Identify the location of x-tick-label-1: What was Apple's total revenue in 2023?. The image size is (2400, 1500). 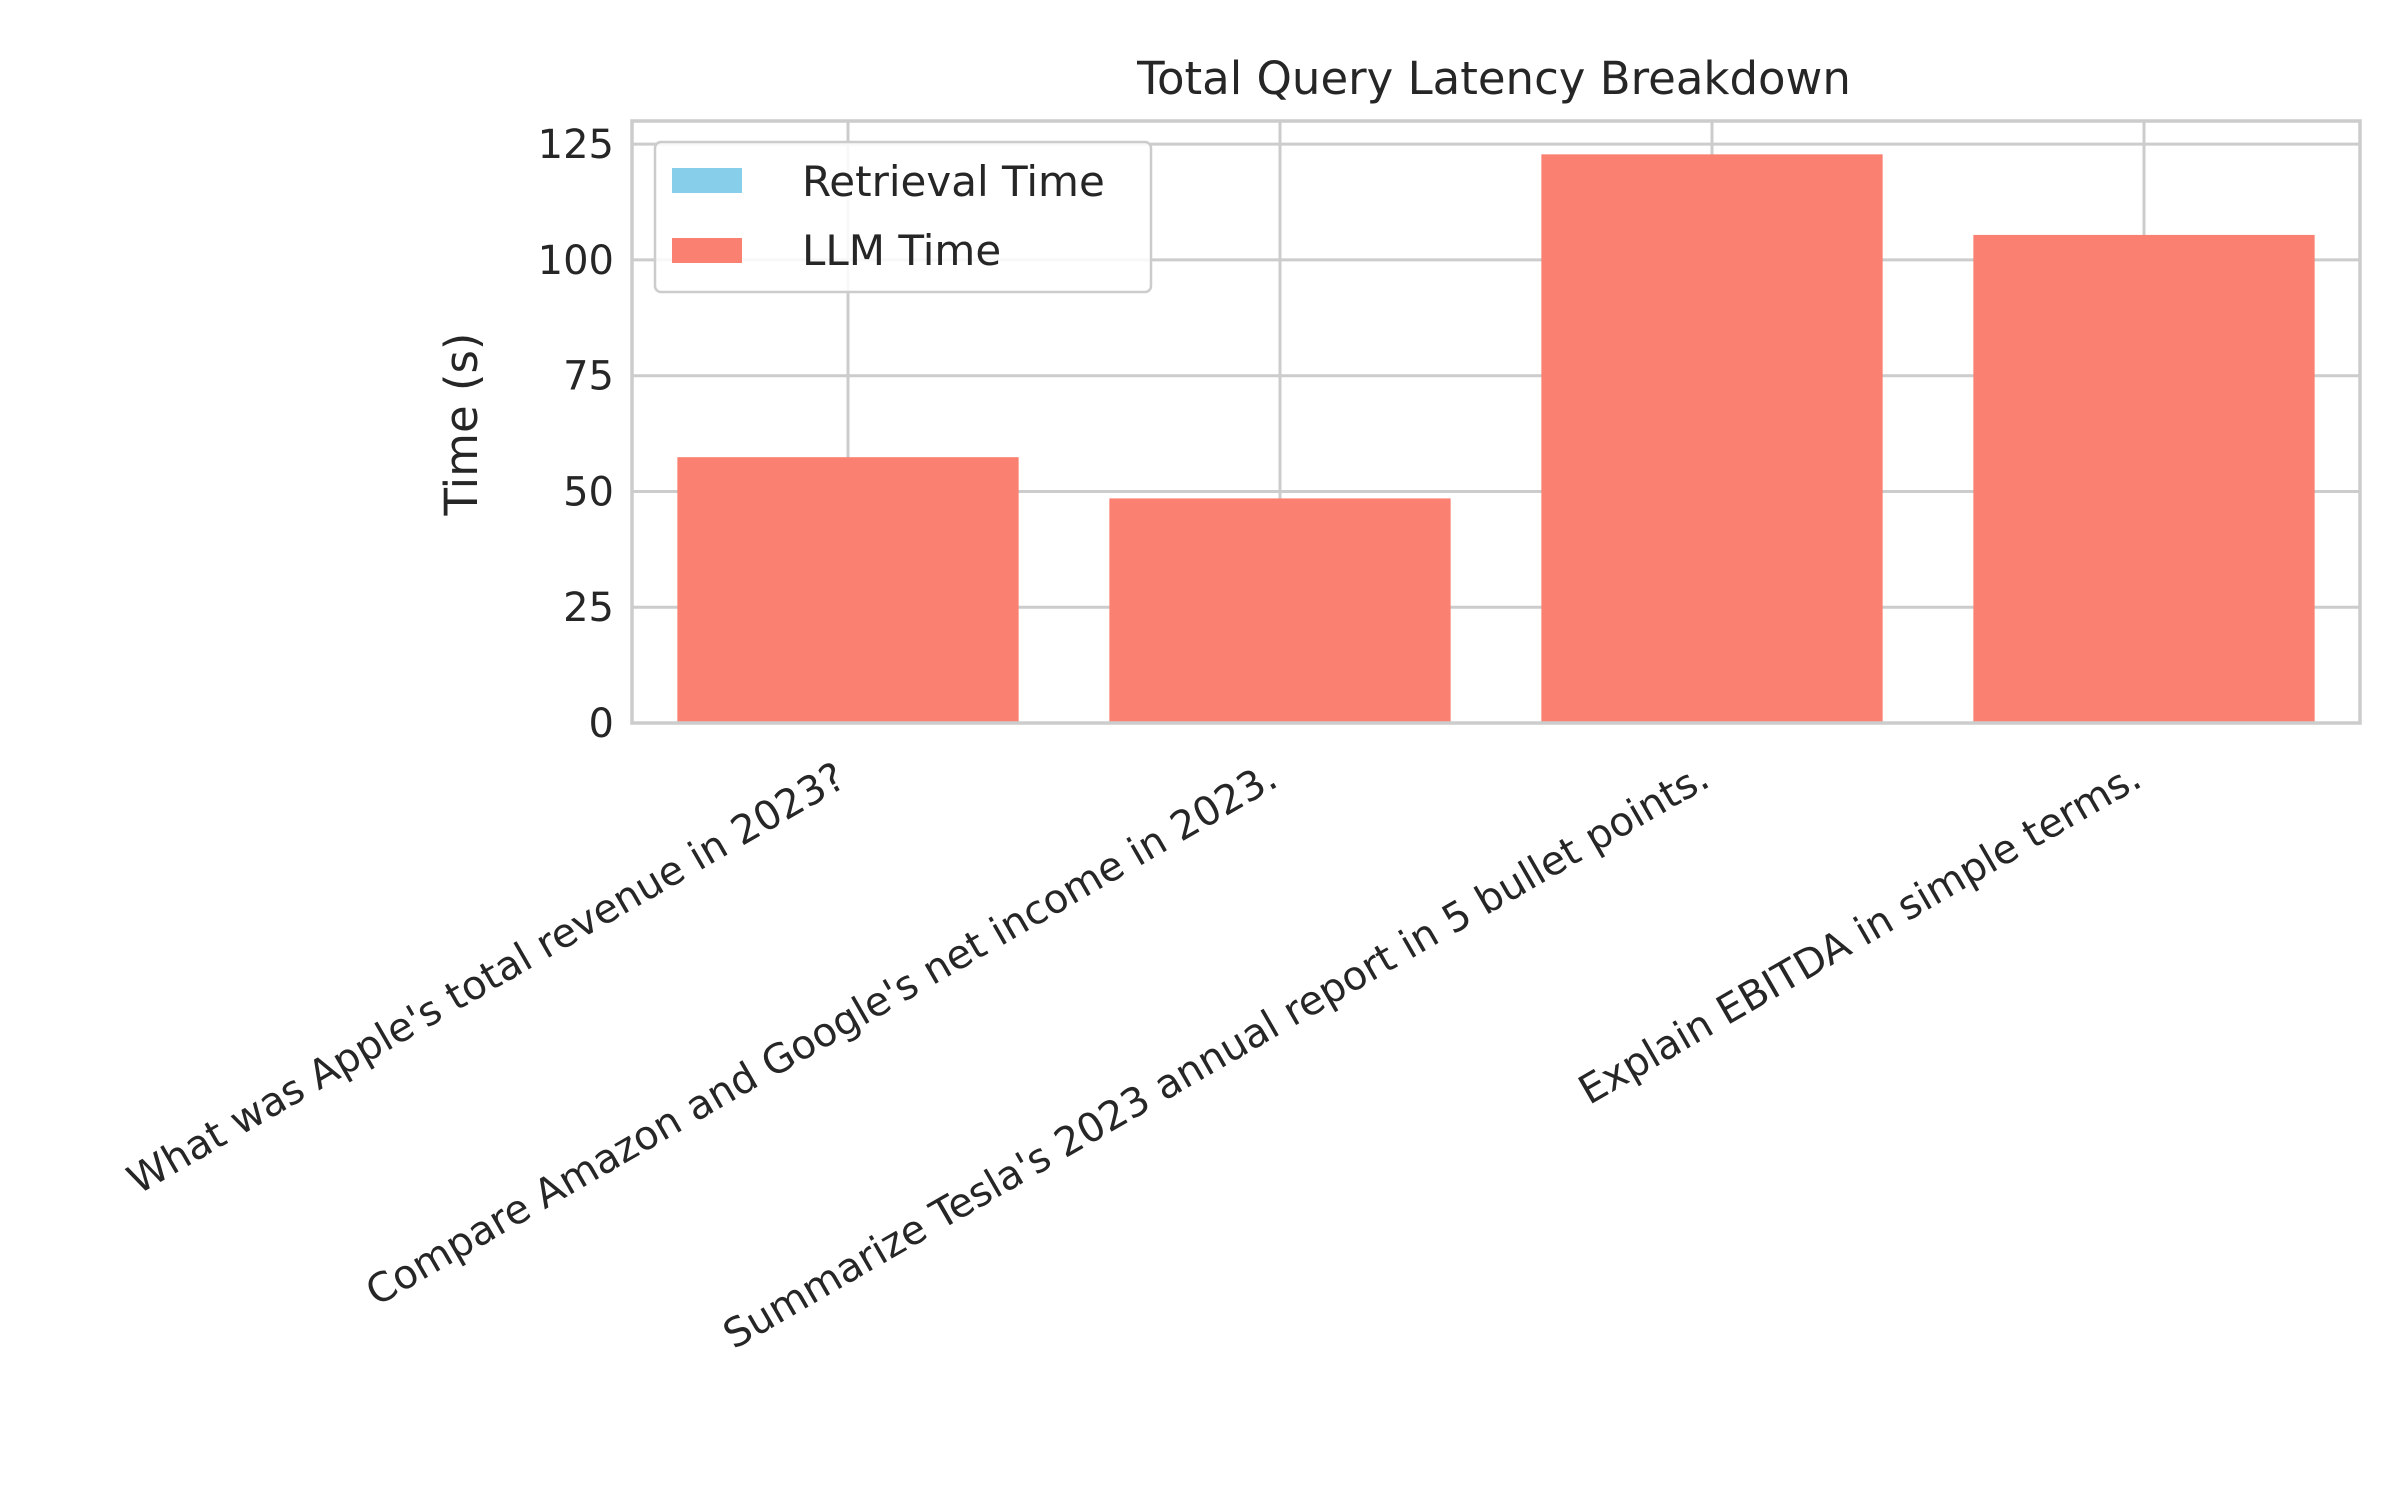
(486, 979).